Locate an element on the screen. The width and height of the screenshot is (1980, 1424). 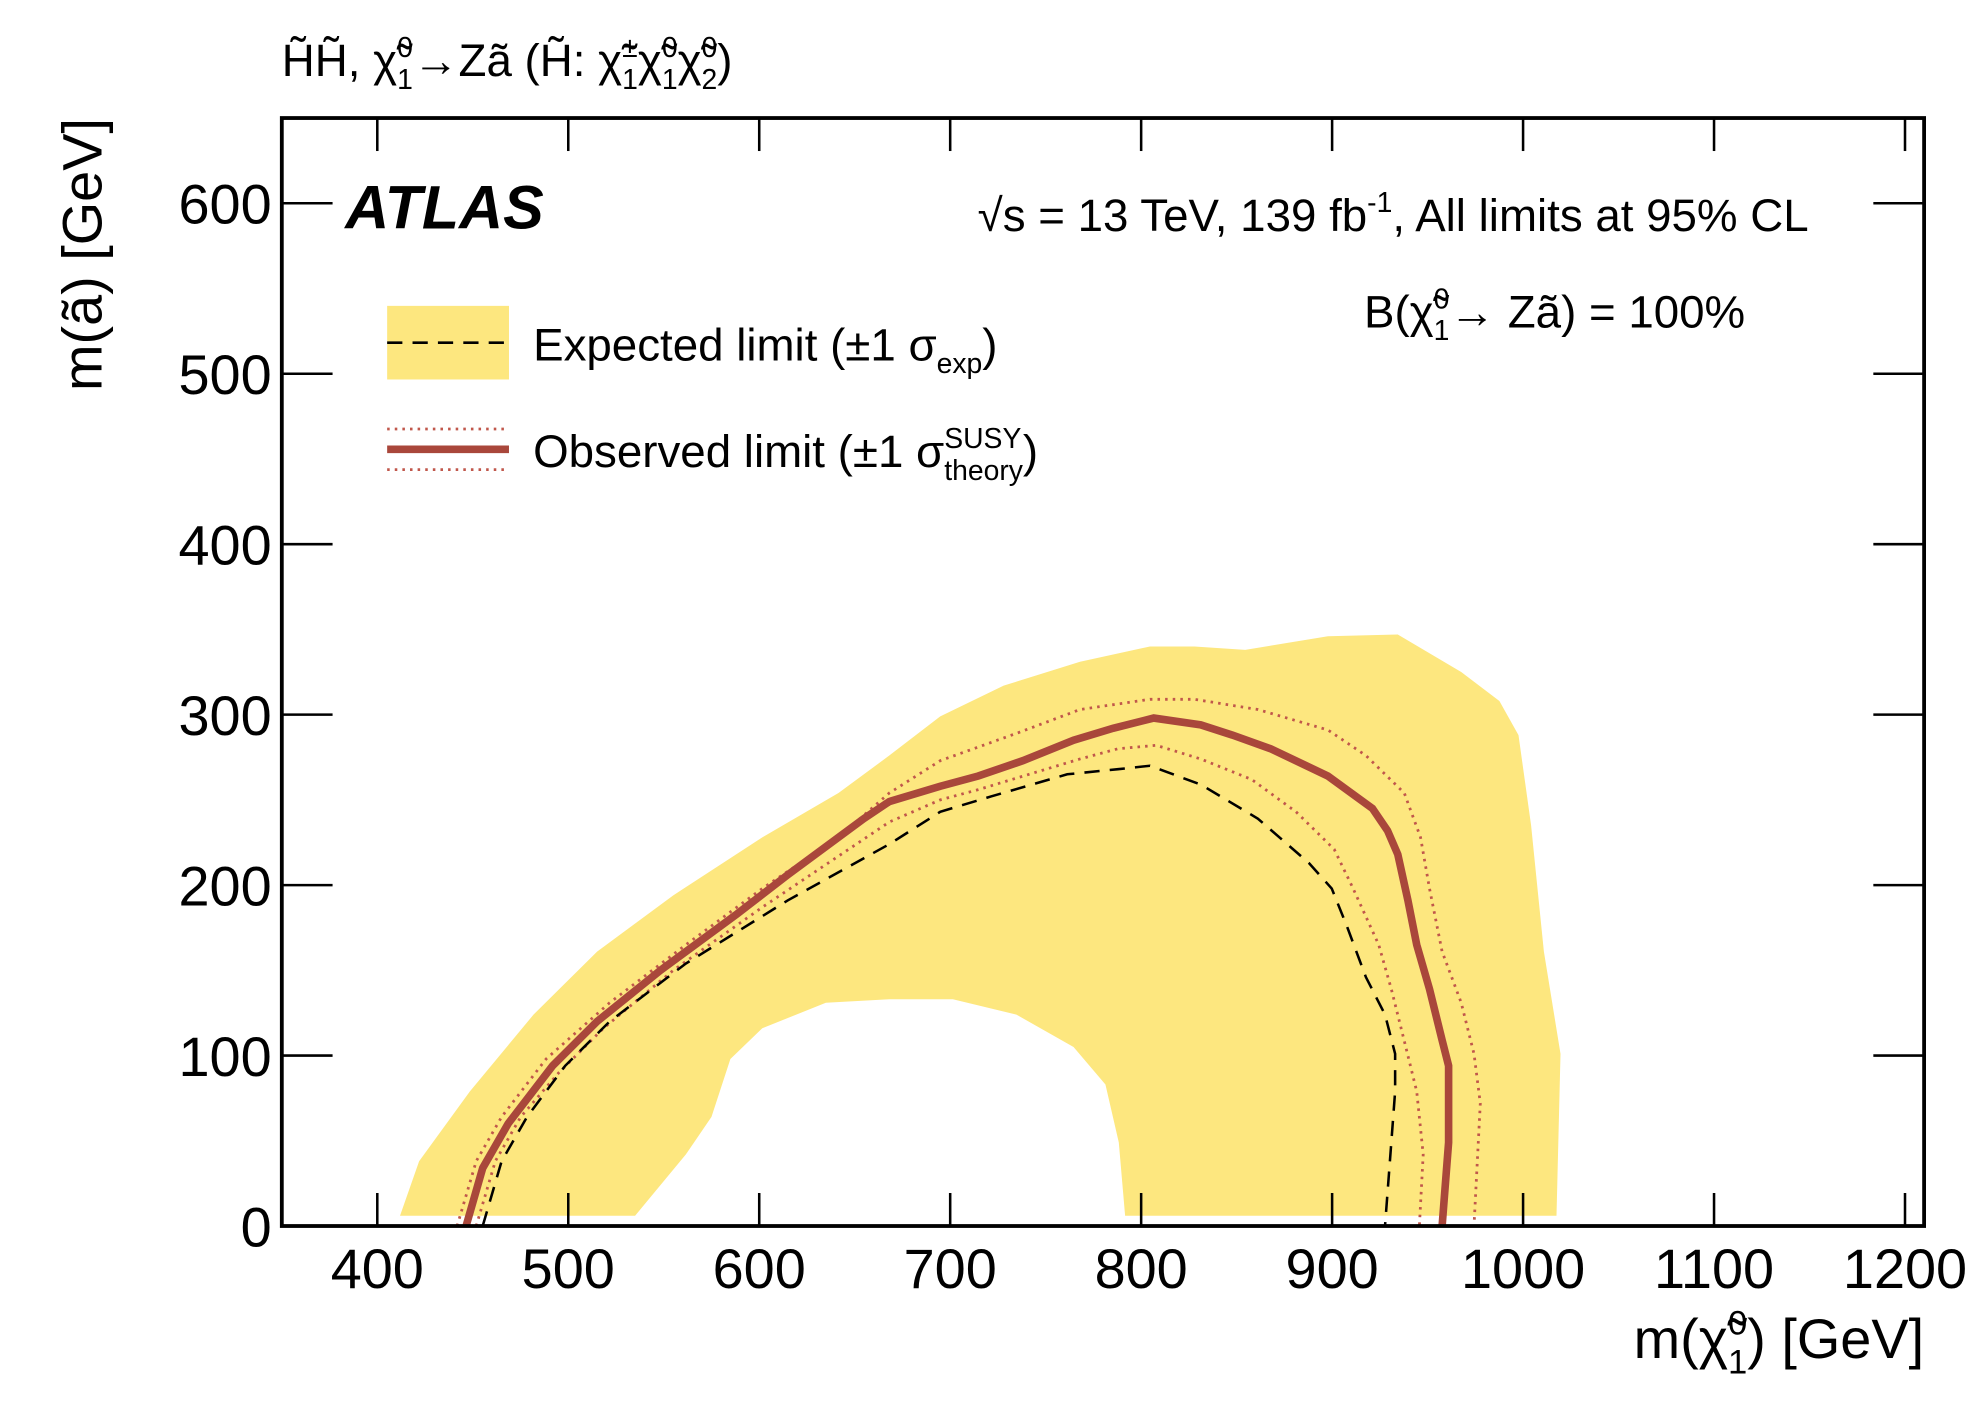
branching-ratio-label: B(χ̃ 10 → Zã) = 100% is located at coordinates (1554, 315).